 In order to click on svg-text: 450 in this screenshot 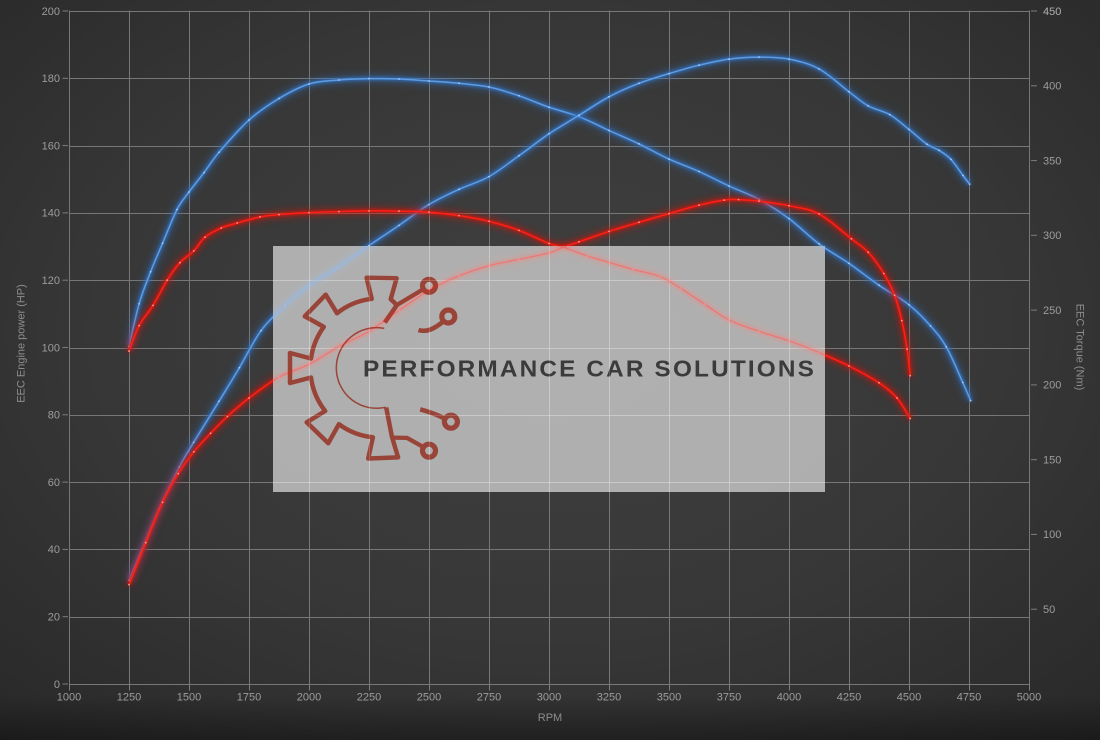, I will do `click(1052, 12)`.